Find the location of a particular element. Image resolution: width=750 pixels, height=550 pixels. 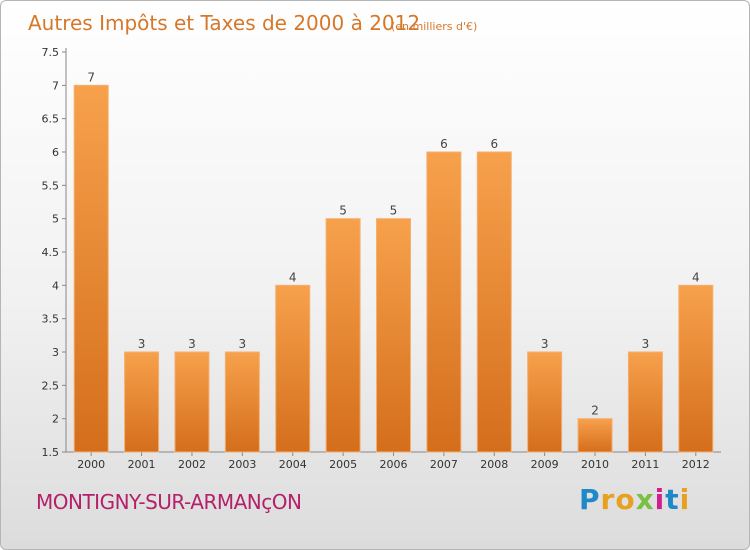

x-tick-label: 2004 is located at coordinates (293, 464).